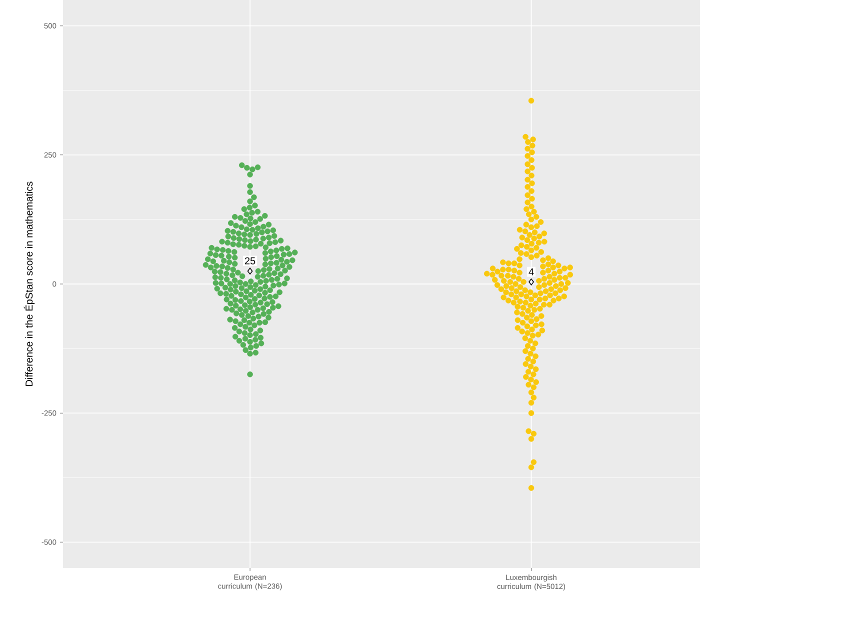  I want to click on y-axis-title: Difference in the ÉpStan score in mathematics, so click(29, 284).